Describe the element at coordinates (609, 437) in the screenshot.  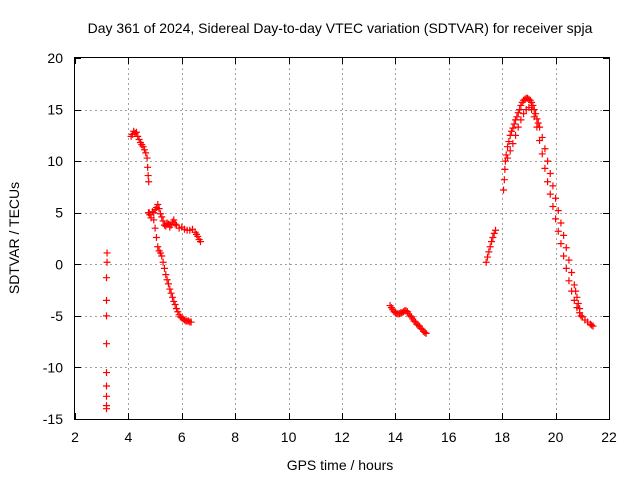
I see `x-tick-label: 22` at that location.